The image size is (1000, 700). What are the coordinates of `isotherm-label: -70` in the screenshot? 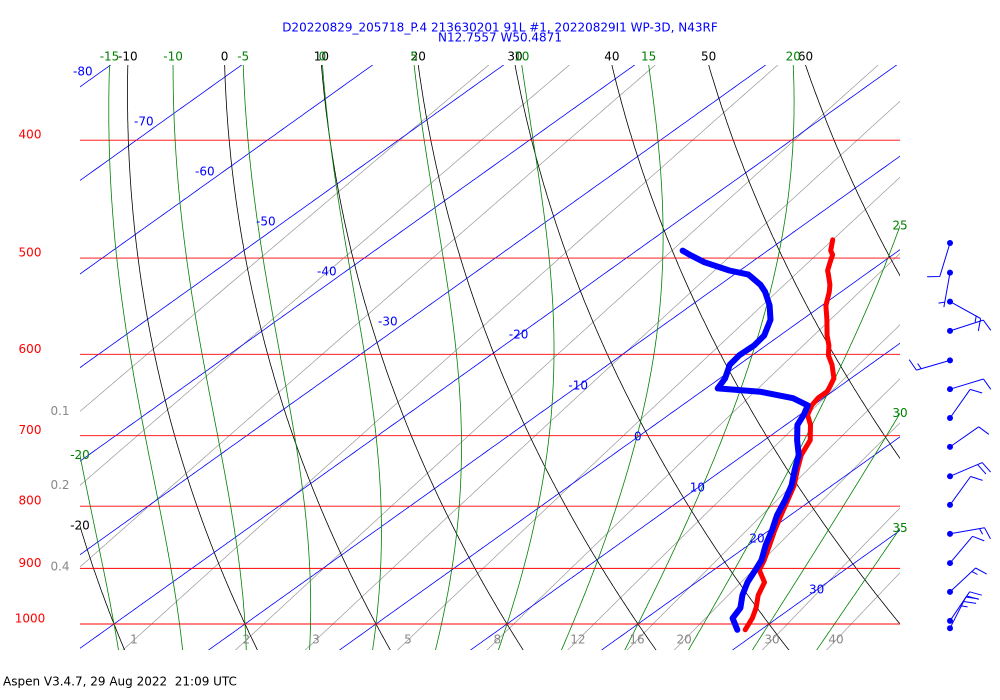 It's located at (144, 122).